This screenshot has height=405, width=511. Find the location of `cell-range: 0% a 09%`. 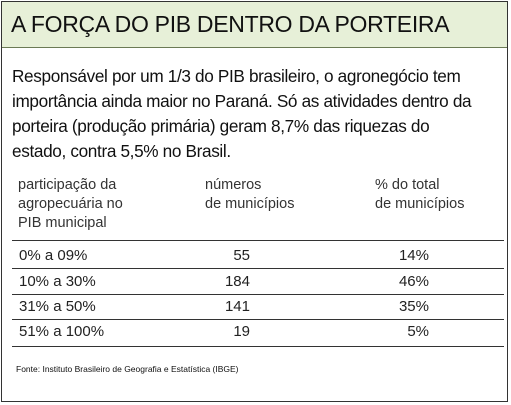

cell-range: 0% a 09% is located at coordinates (53, 255).